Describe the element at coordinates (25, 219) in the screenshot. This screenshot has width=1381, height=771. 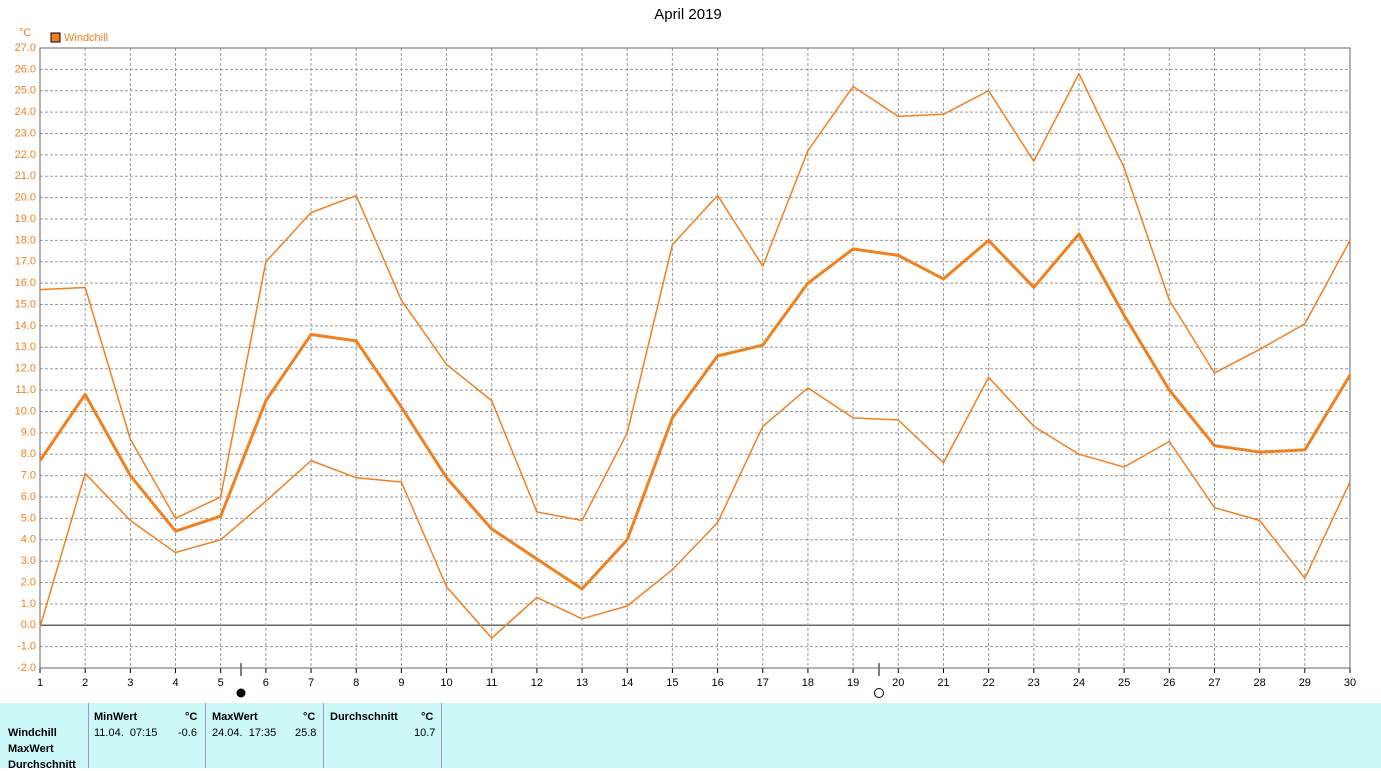
I see `y-tick-label: 19.0` at that location.